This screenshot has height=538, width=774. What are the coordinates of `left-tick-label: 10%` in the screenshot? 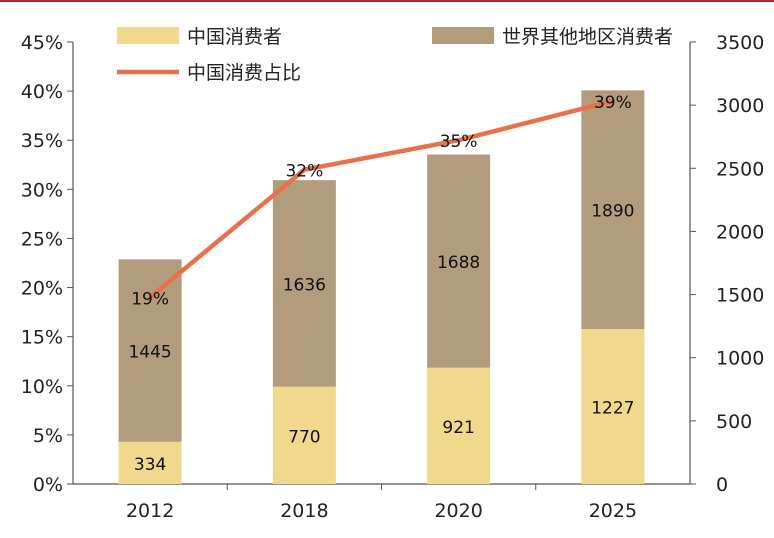 It's located at (42, 387).